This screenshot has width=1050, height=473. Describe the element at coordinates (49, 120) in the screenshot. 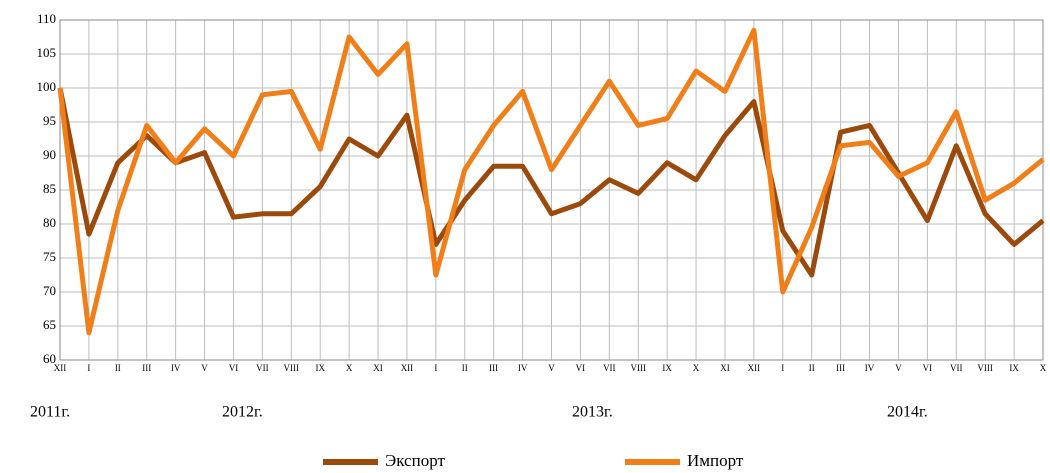

I see `y-tick-label: 95` at that location.